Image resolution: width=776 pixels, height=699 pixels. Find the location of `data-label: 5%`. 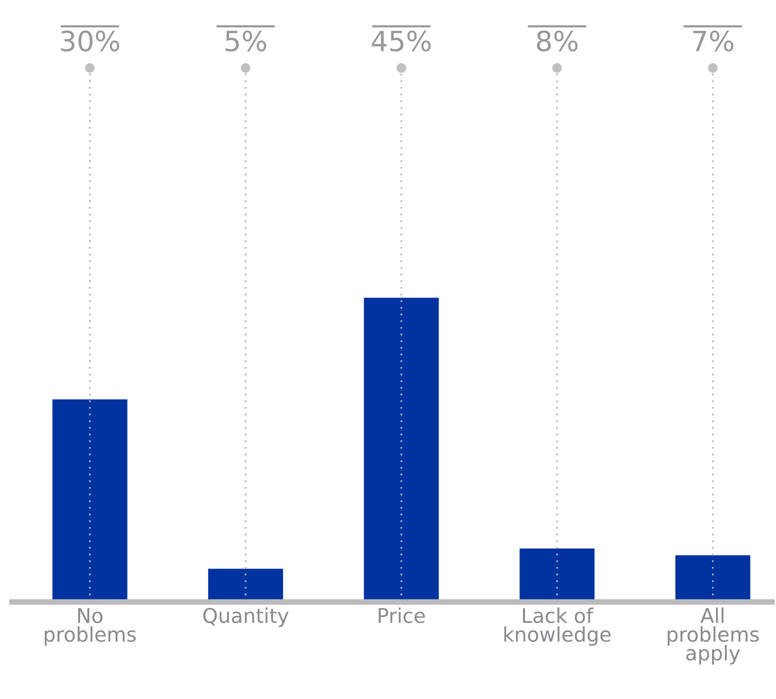

data-label: 5% is located at coordinates (246, 41).